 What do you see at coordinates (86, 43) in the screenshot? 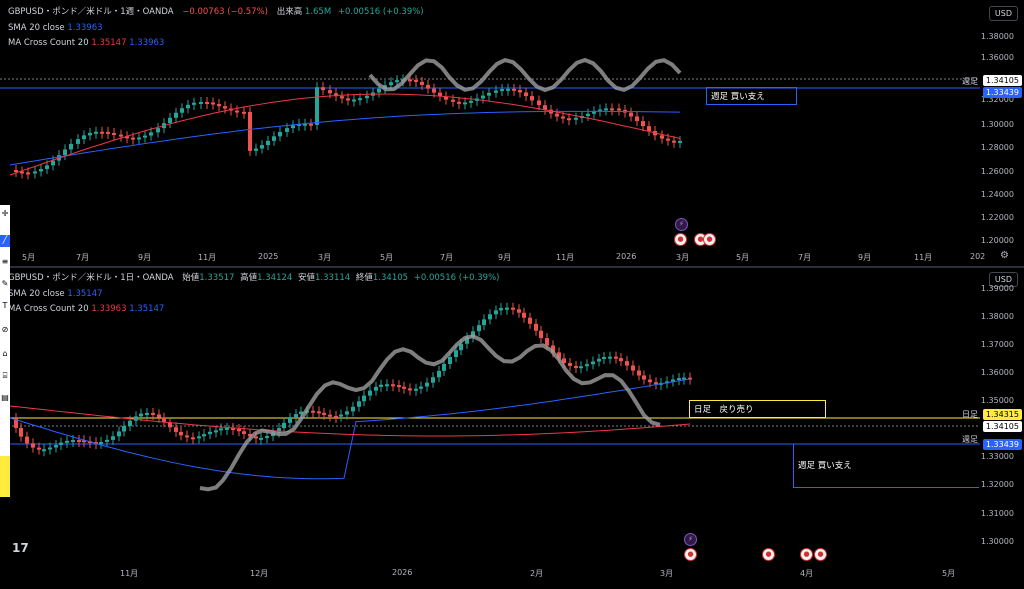
I see `weekly-ma-cross-legend: MA Cross Count 20 1.35147 1.33963` at bounding box center [86, 43].